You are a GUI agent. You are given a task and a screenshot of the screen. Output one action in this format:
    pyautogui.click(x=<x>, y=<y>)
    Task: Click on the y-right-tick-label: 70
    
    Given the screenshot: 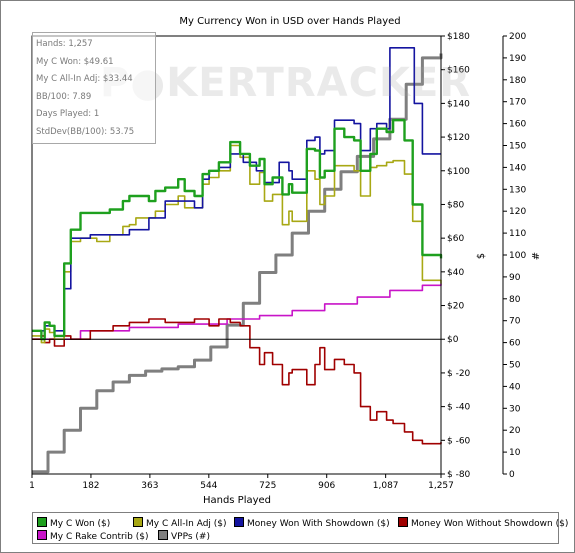 What is the action you would take?
    pyautogui.click(x=515, y=322)
    